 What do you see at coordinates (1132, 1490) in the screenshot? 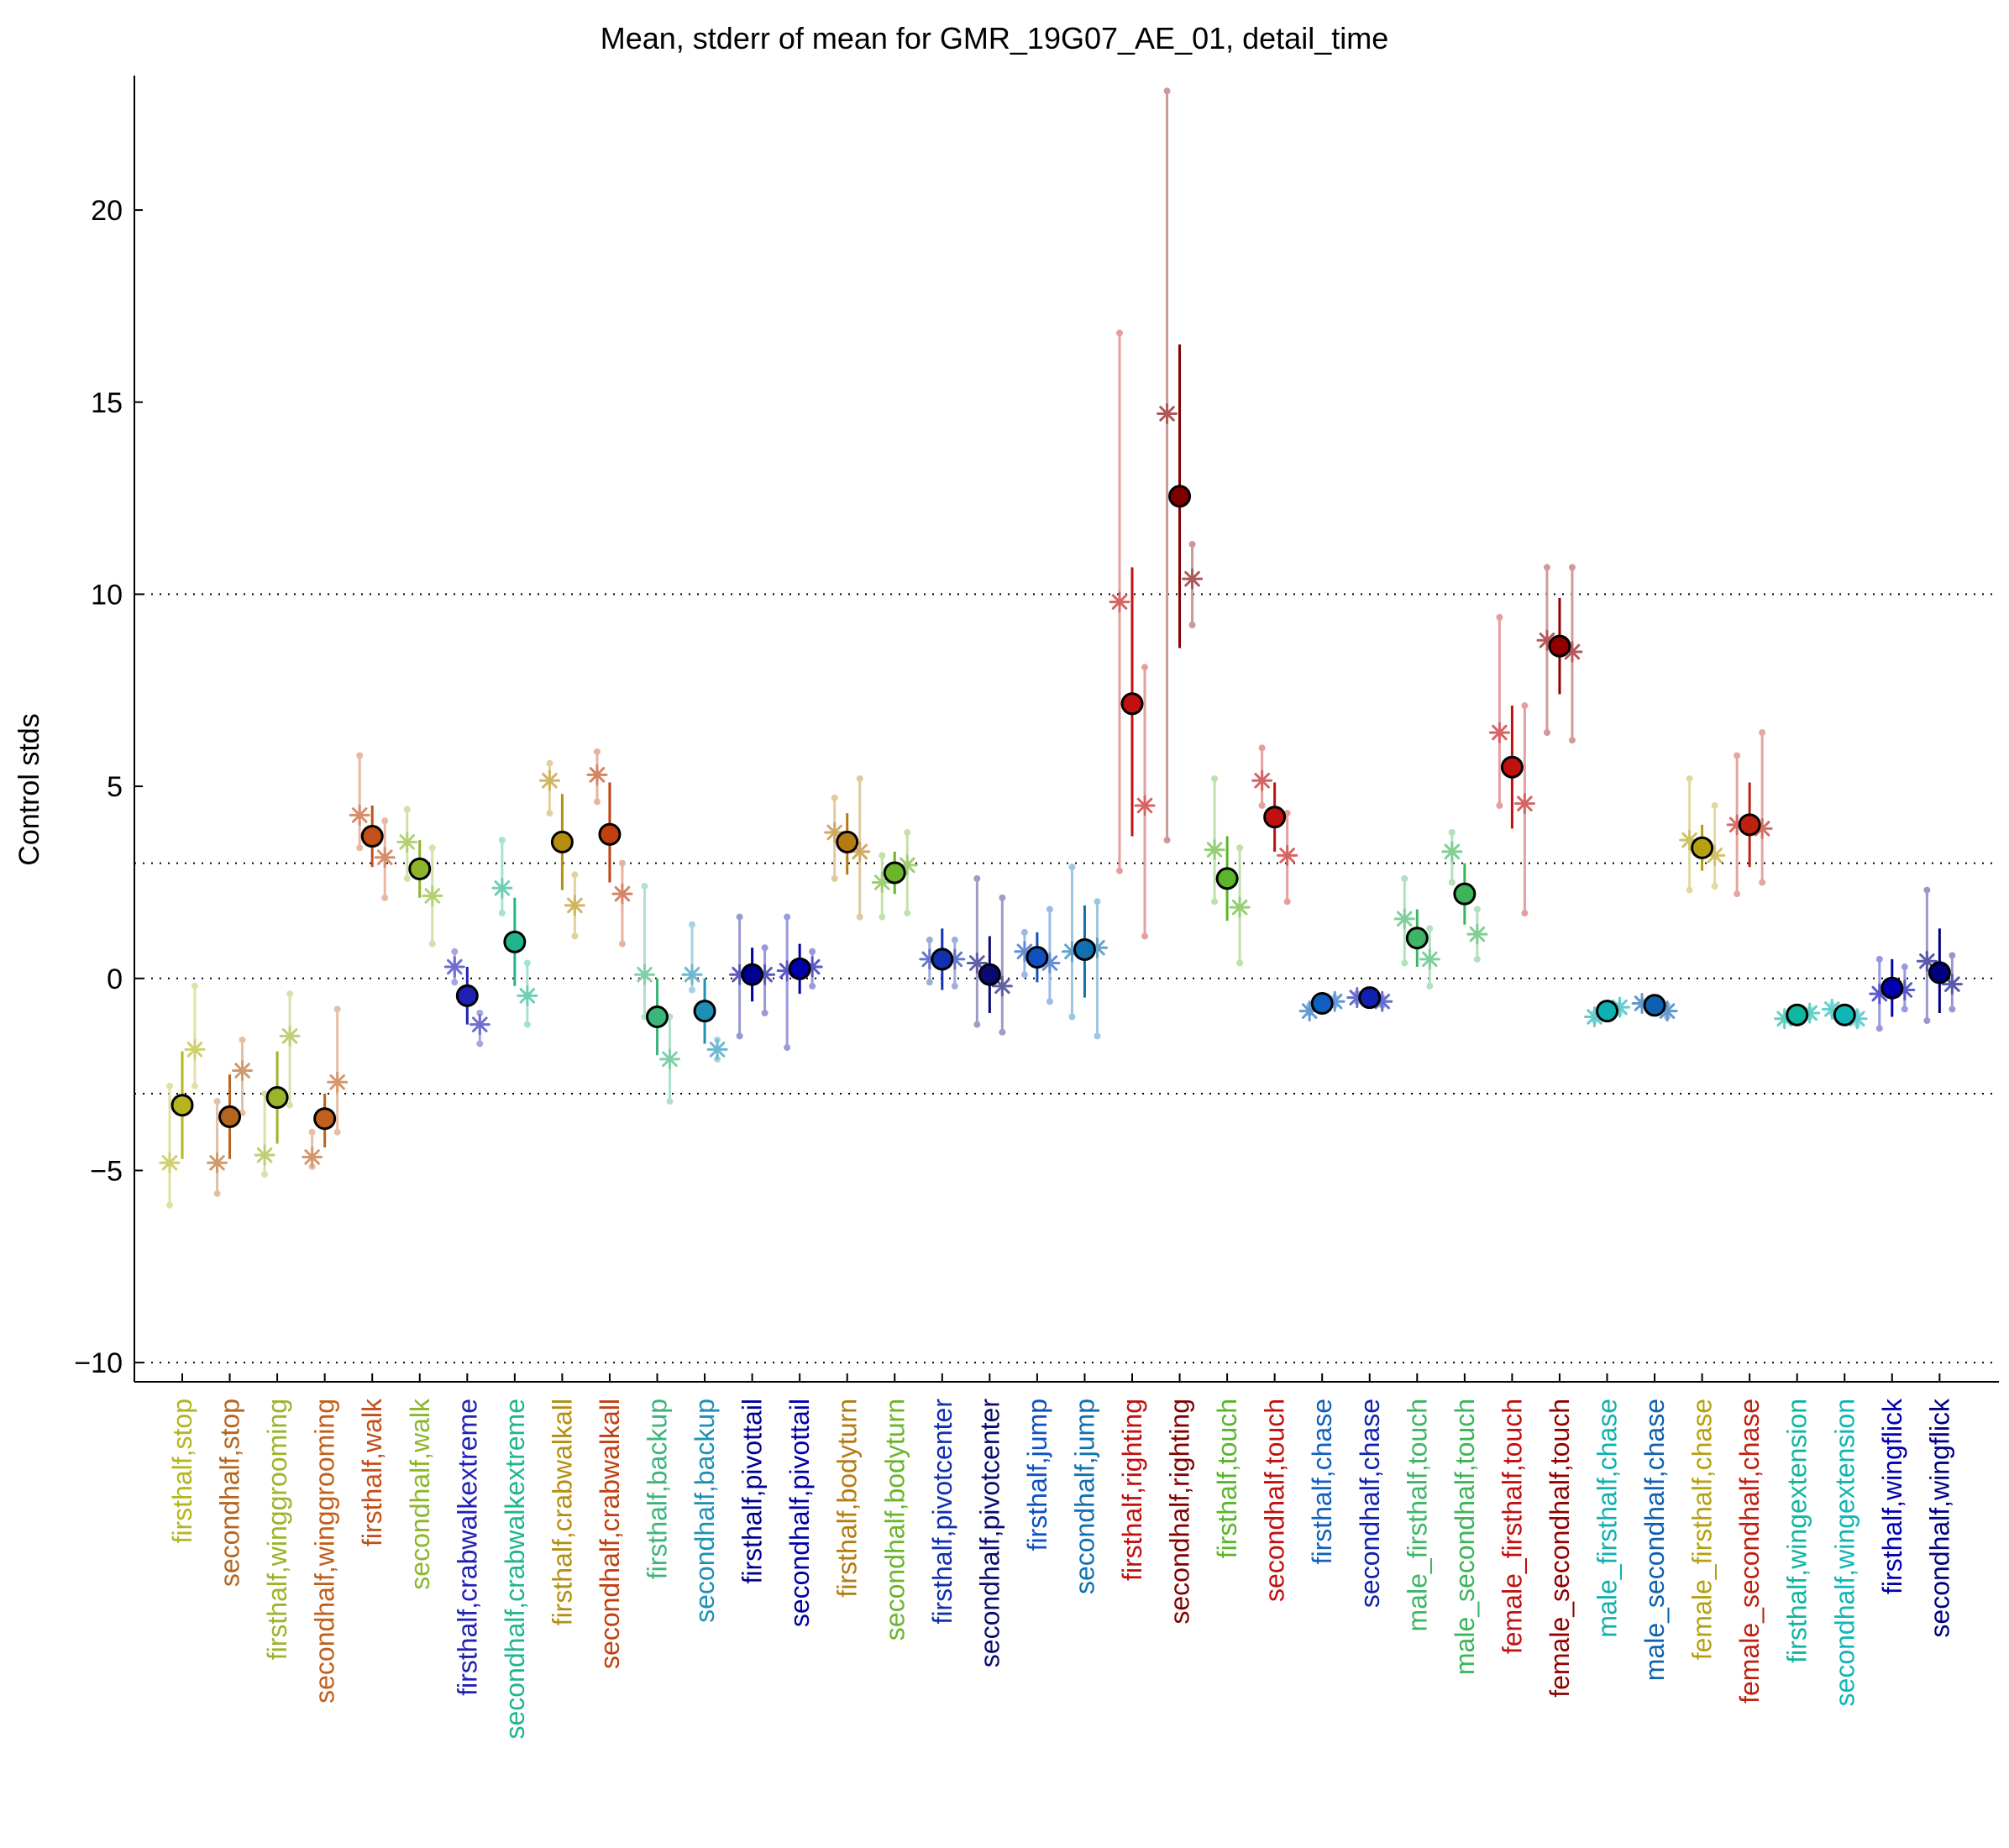
I see `x-tick-label: firsthalf,righting` at bounding box center [1132, 1490].